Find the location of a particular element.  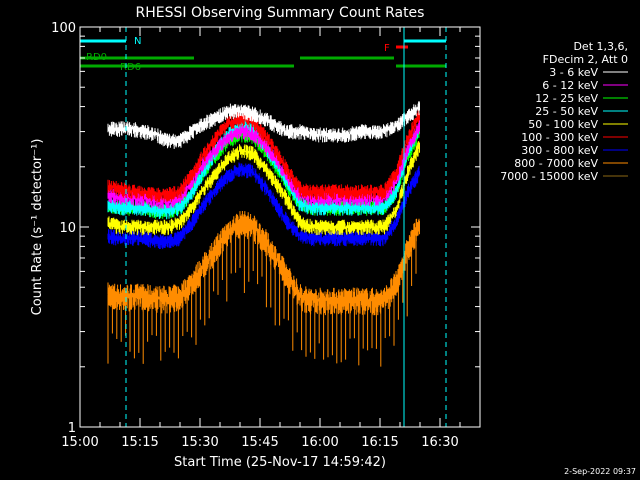

legend-entry: 100 - 300 keV is located at coordinates (559, 137).